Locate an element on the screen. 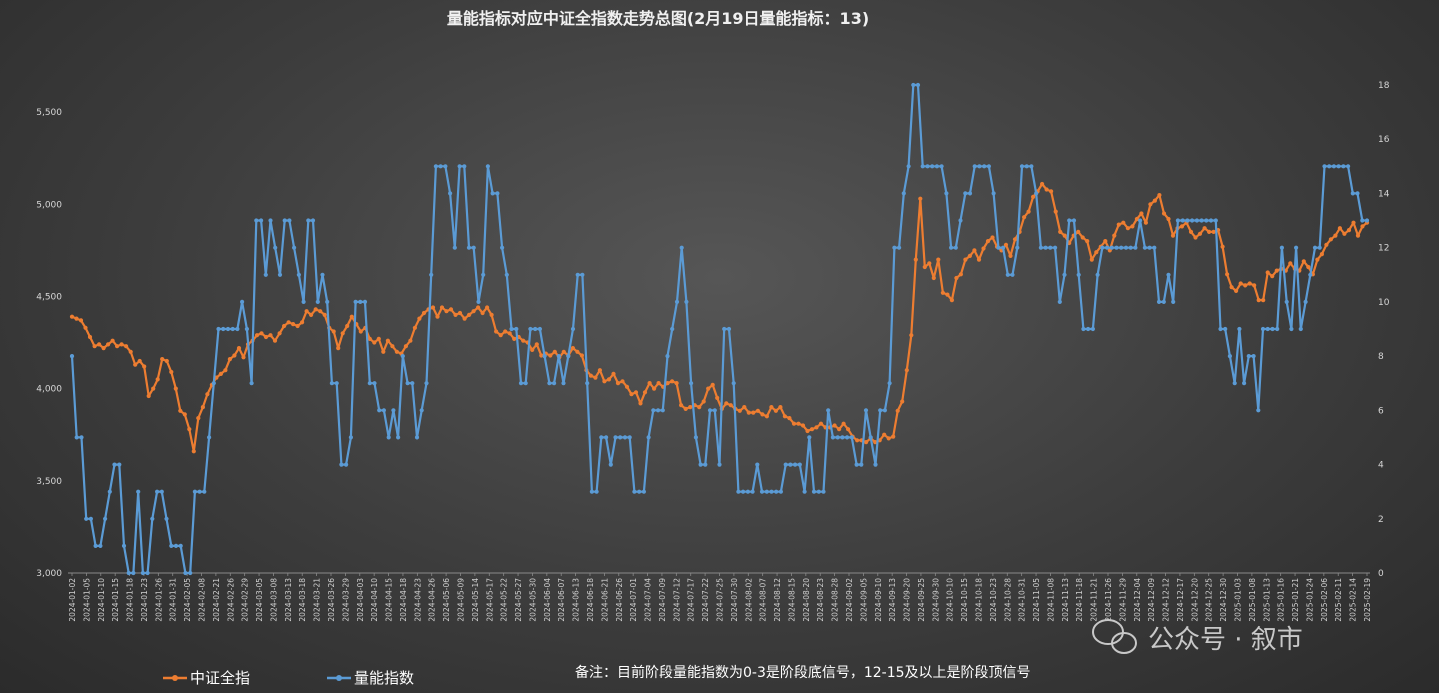  x-tick-label: 2024-05-27 is located at coordinates (518, 600).